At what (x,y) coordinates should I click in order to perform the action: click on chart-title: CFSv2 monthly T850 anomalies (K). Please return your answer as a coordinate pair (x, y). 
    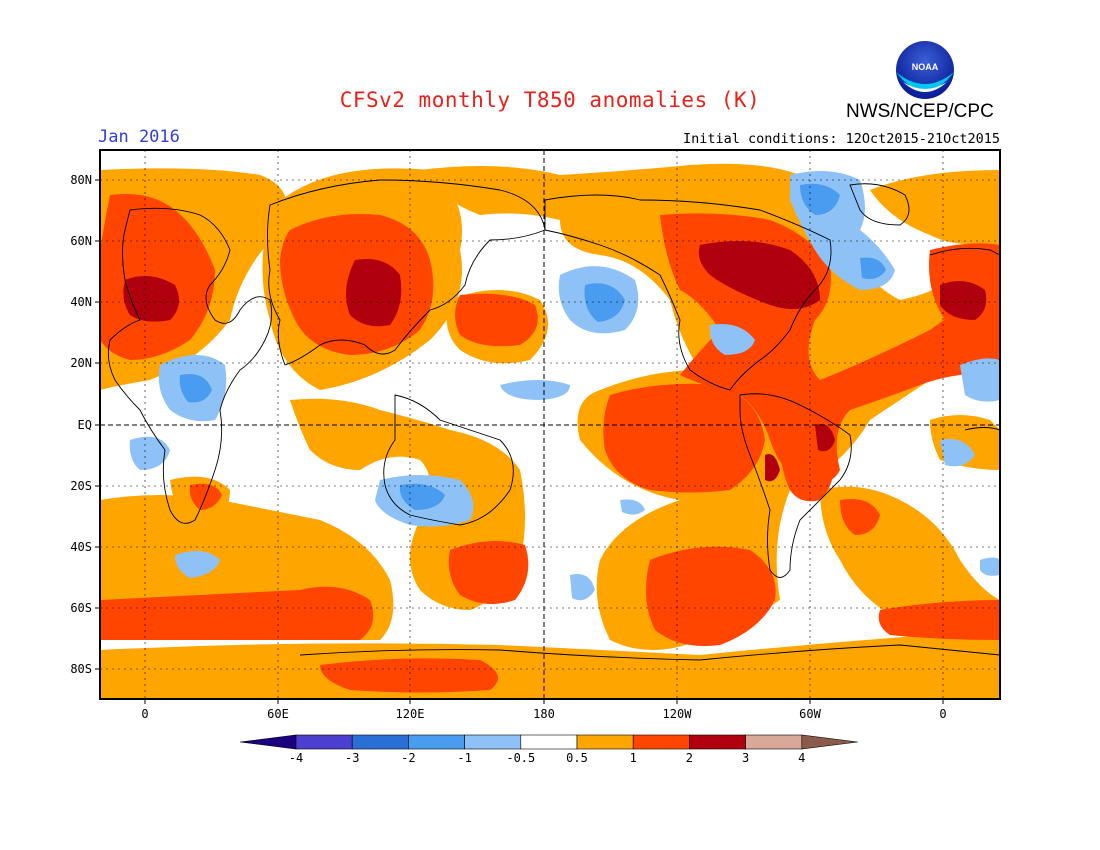
    Looking at the image, I should click on (550, 100).